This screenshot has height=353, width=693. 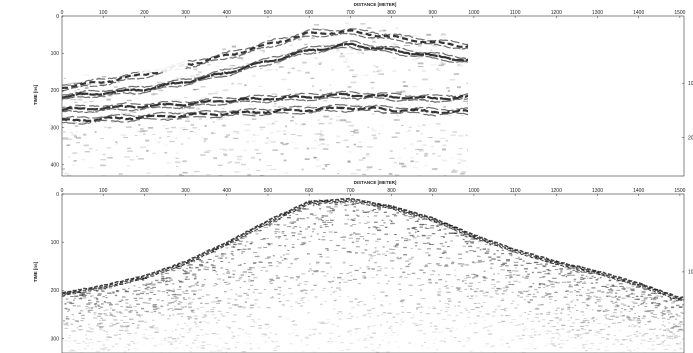 I want to click on x-tick-label-bottom: 700, so click(x=350, y=191).